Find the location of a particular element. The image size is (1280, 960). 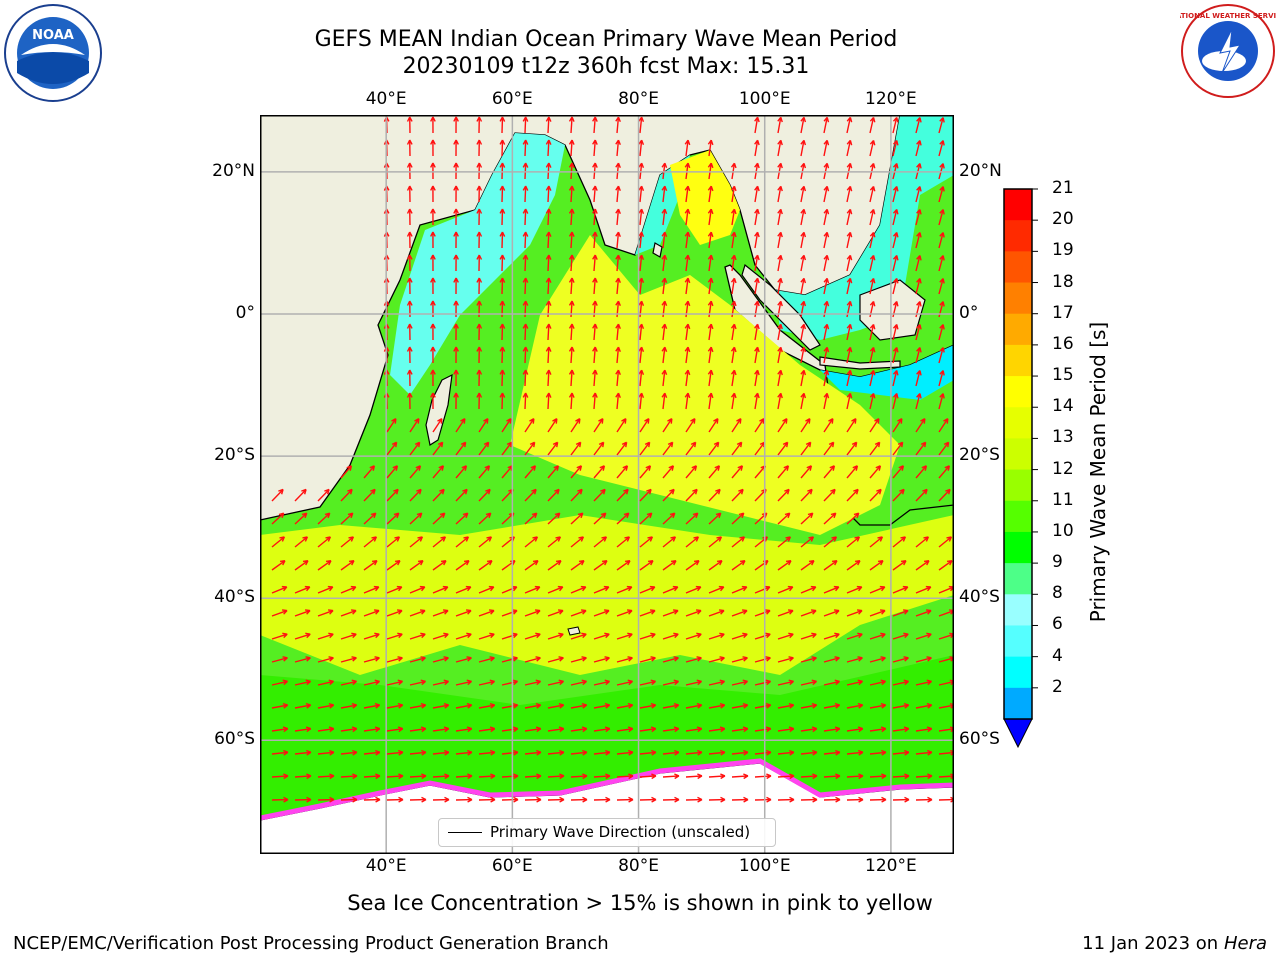

lon-label-top-2: 80°E is located at coordinates (638, 99).